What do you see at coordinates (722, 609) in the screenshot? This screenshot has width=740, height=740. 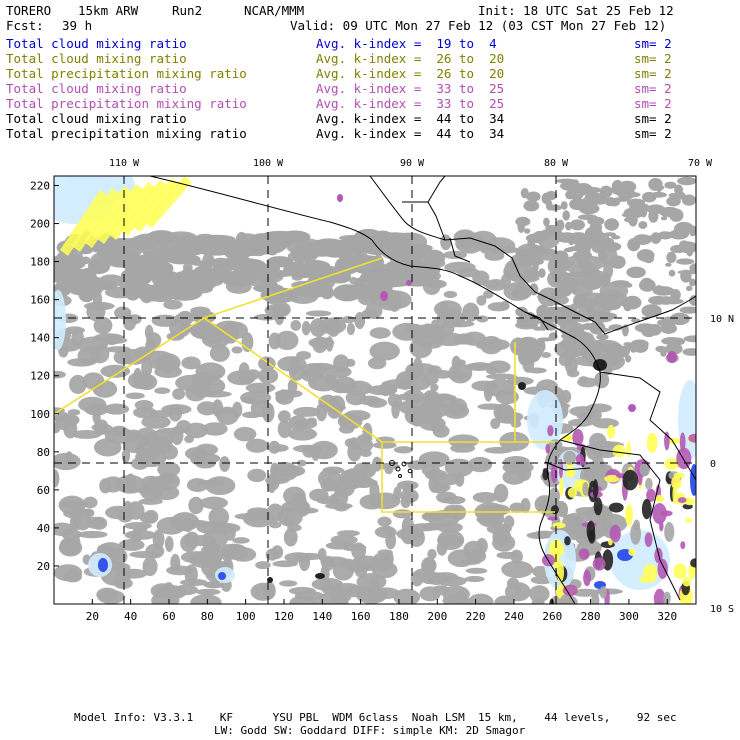 I see `lat-label-2: 10 S` at bounding box center [722, 609].